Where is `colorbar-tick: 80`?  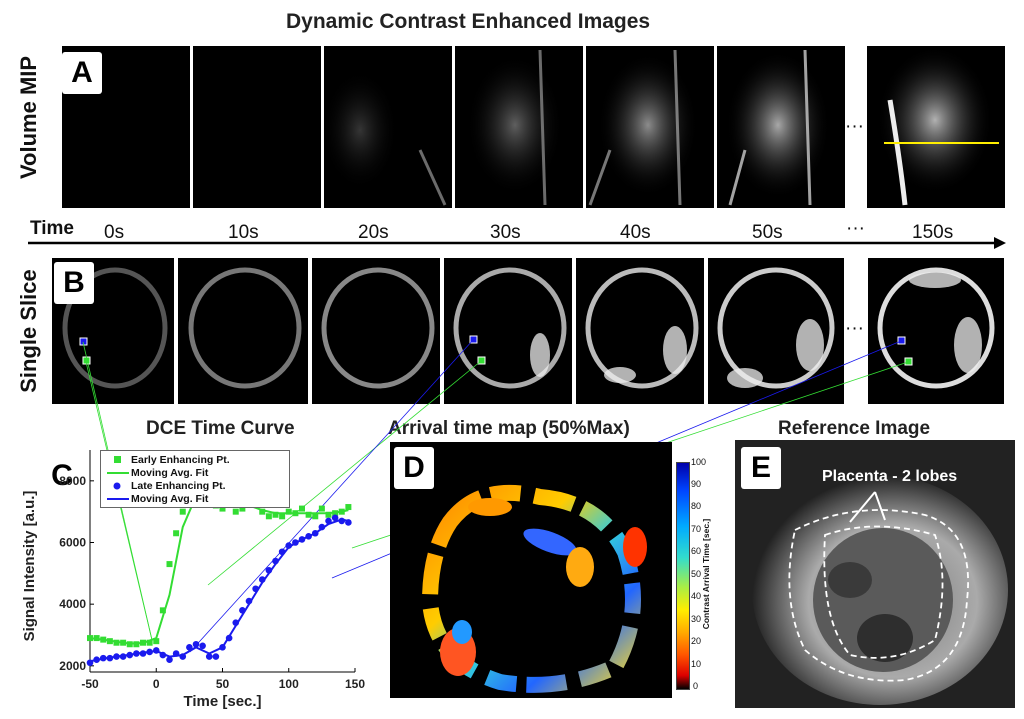 colorbar-tick: 80 is located at coordinates (696, 506).